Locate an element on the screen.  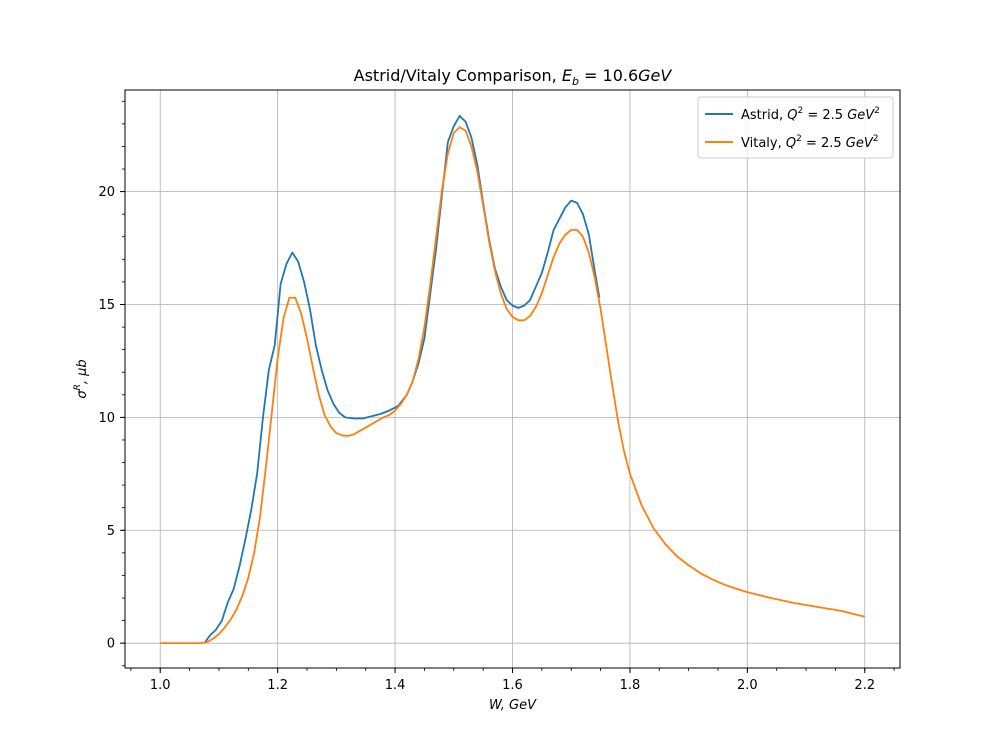
legend-vitaly-eq: = 2.5 is located at coordinates (824, 143).